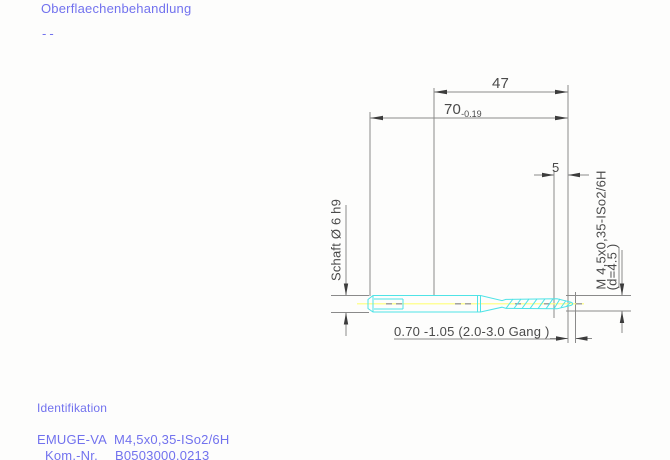 Image resolution: width=670 pixels, height=460 pixels. Describe the element at coordinates (612, 267) in the screenshot. I see `thread-diameter-note: (d=4.5 )` at that location.